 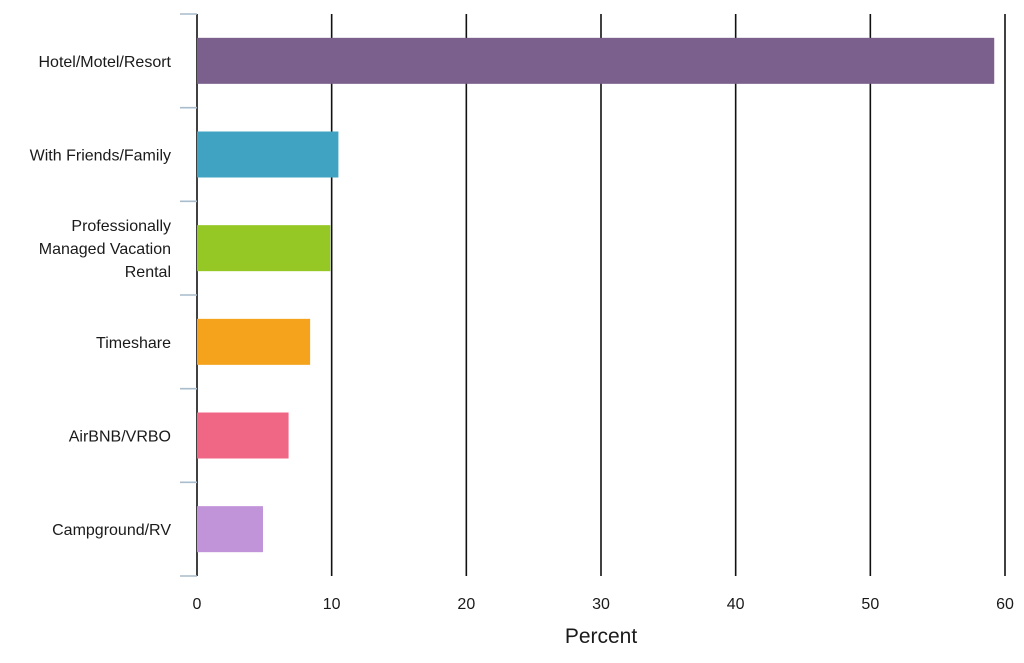 I want to click on x-axis-title: Percent, so click(x=601, y=636).